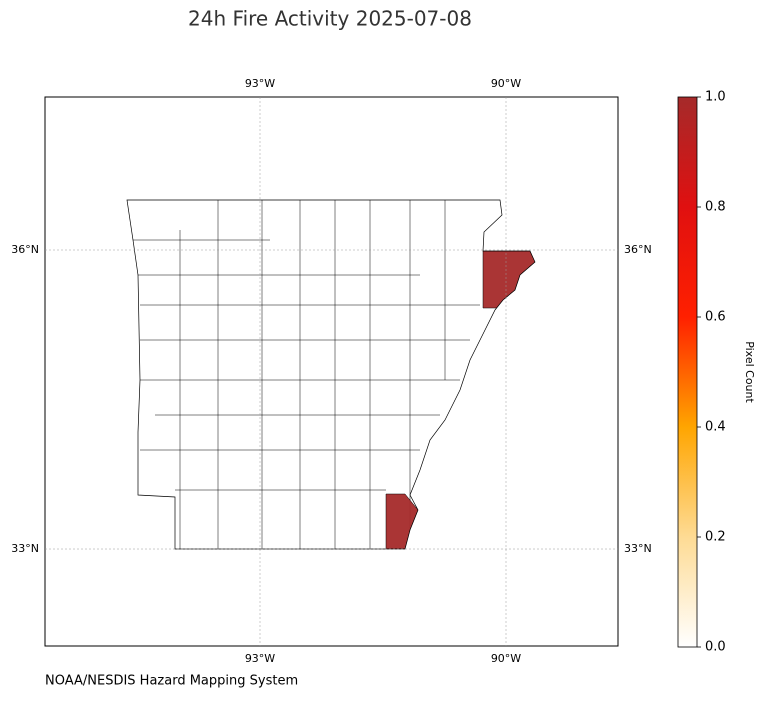 The height and width of the screenshot is (703, 764). What do you see at coordinates (260, 658) in the screenshot?
I see `lon-label-bottom: 93°W` at bounding box center [260, 658].